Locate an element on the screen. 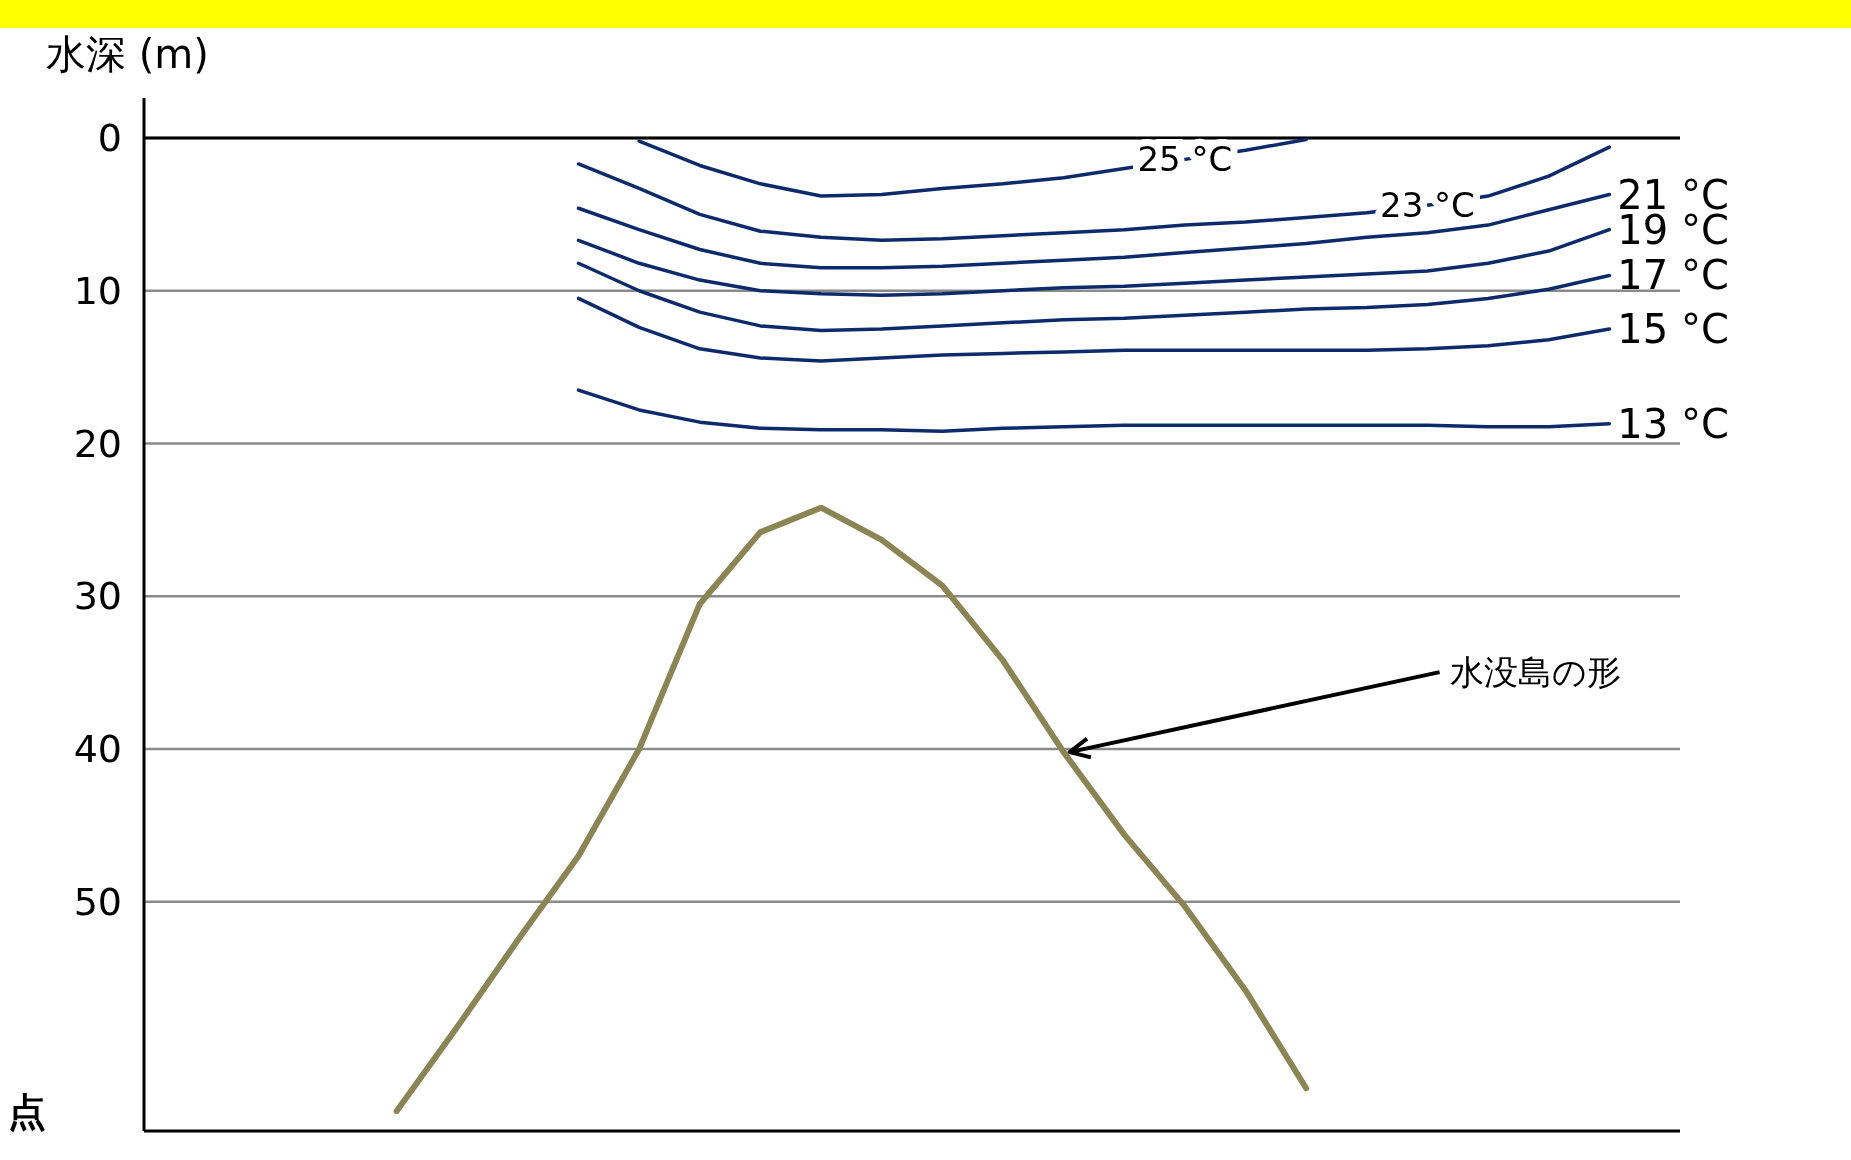 Image resolution: width=1851 pixels, height=1160 pixels. series-label: 15 °C is located at coordinates (1673, 328).